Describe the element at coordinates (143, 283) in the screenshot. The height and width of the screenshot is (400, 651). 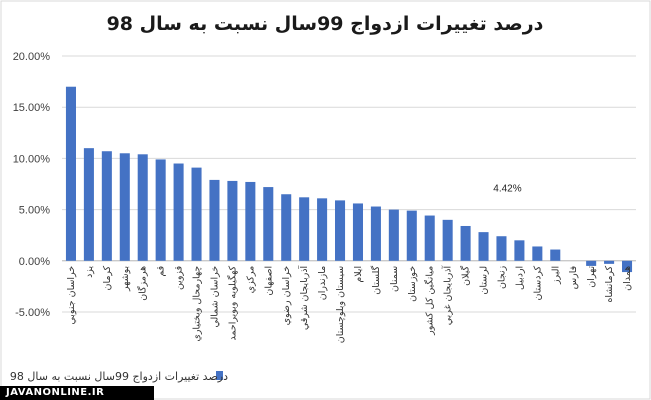
I see `category-label: هرمزگان` at that location.